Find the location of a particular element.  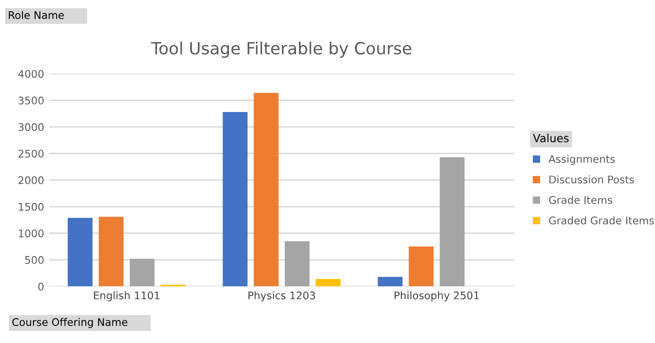

y-tick-label: 4000 is located at coordinates (31, 74).